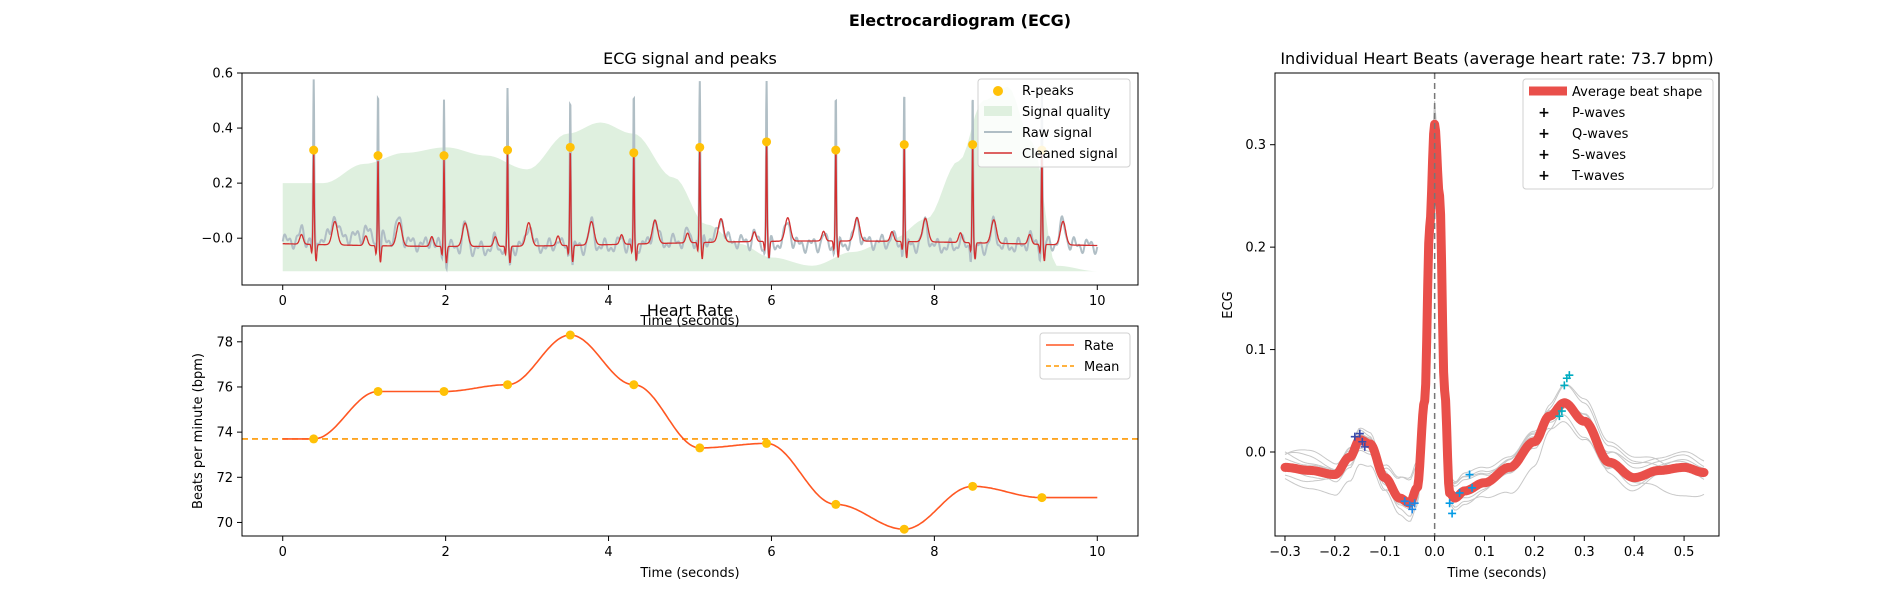  What do you see at coordinates (1494, 317) in the screenshot?
I see `individual-beat-line` at bounding box center [1494, 317].